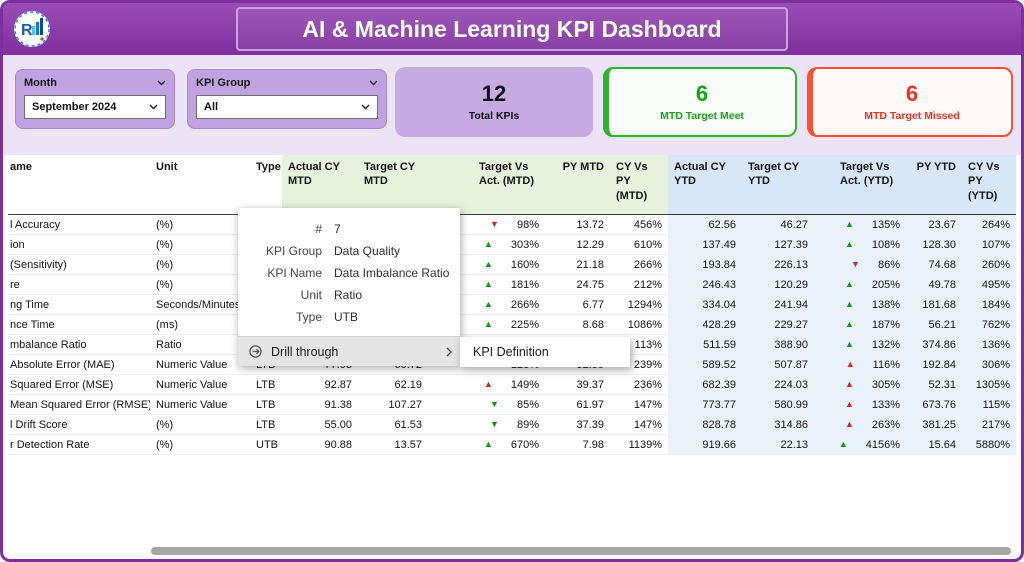 This screenshot has height=562, width=1024. What do you see at coordinates (705, 184) in the screenshot?
I see `column-header-actual_ytd: Actual CY YTD` at bounding box center [705, 184].